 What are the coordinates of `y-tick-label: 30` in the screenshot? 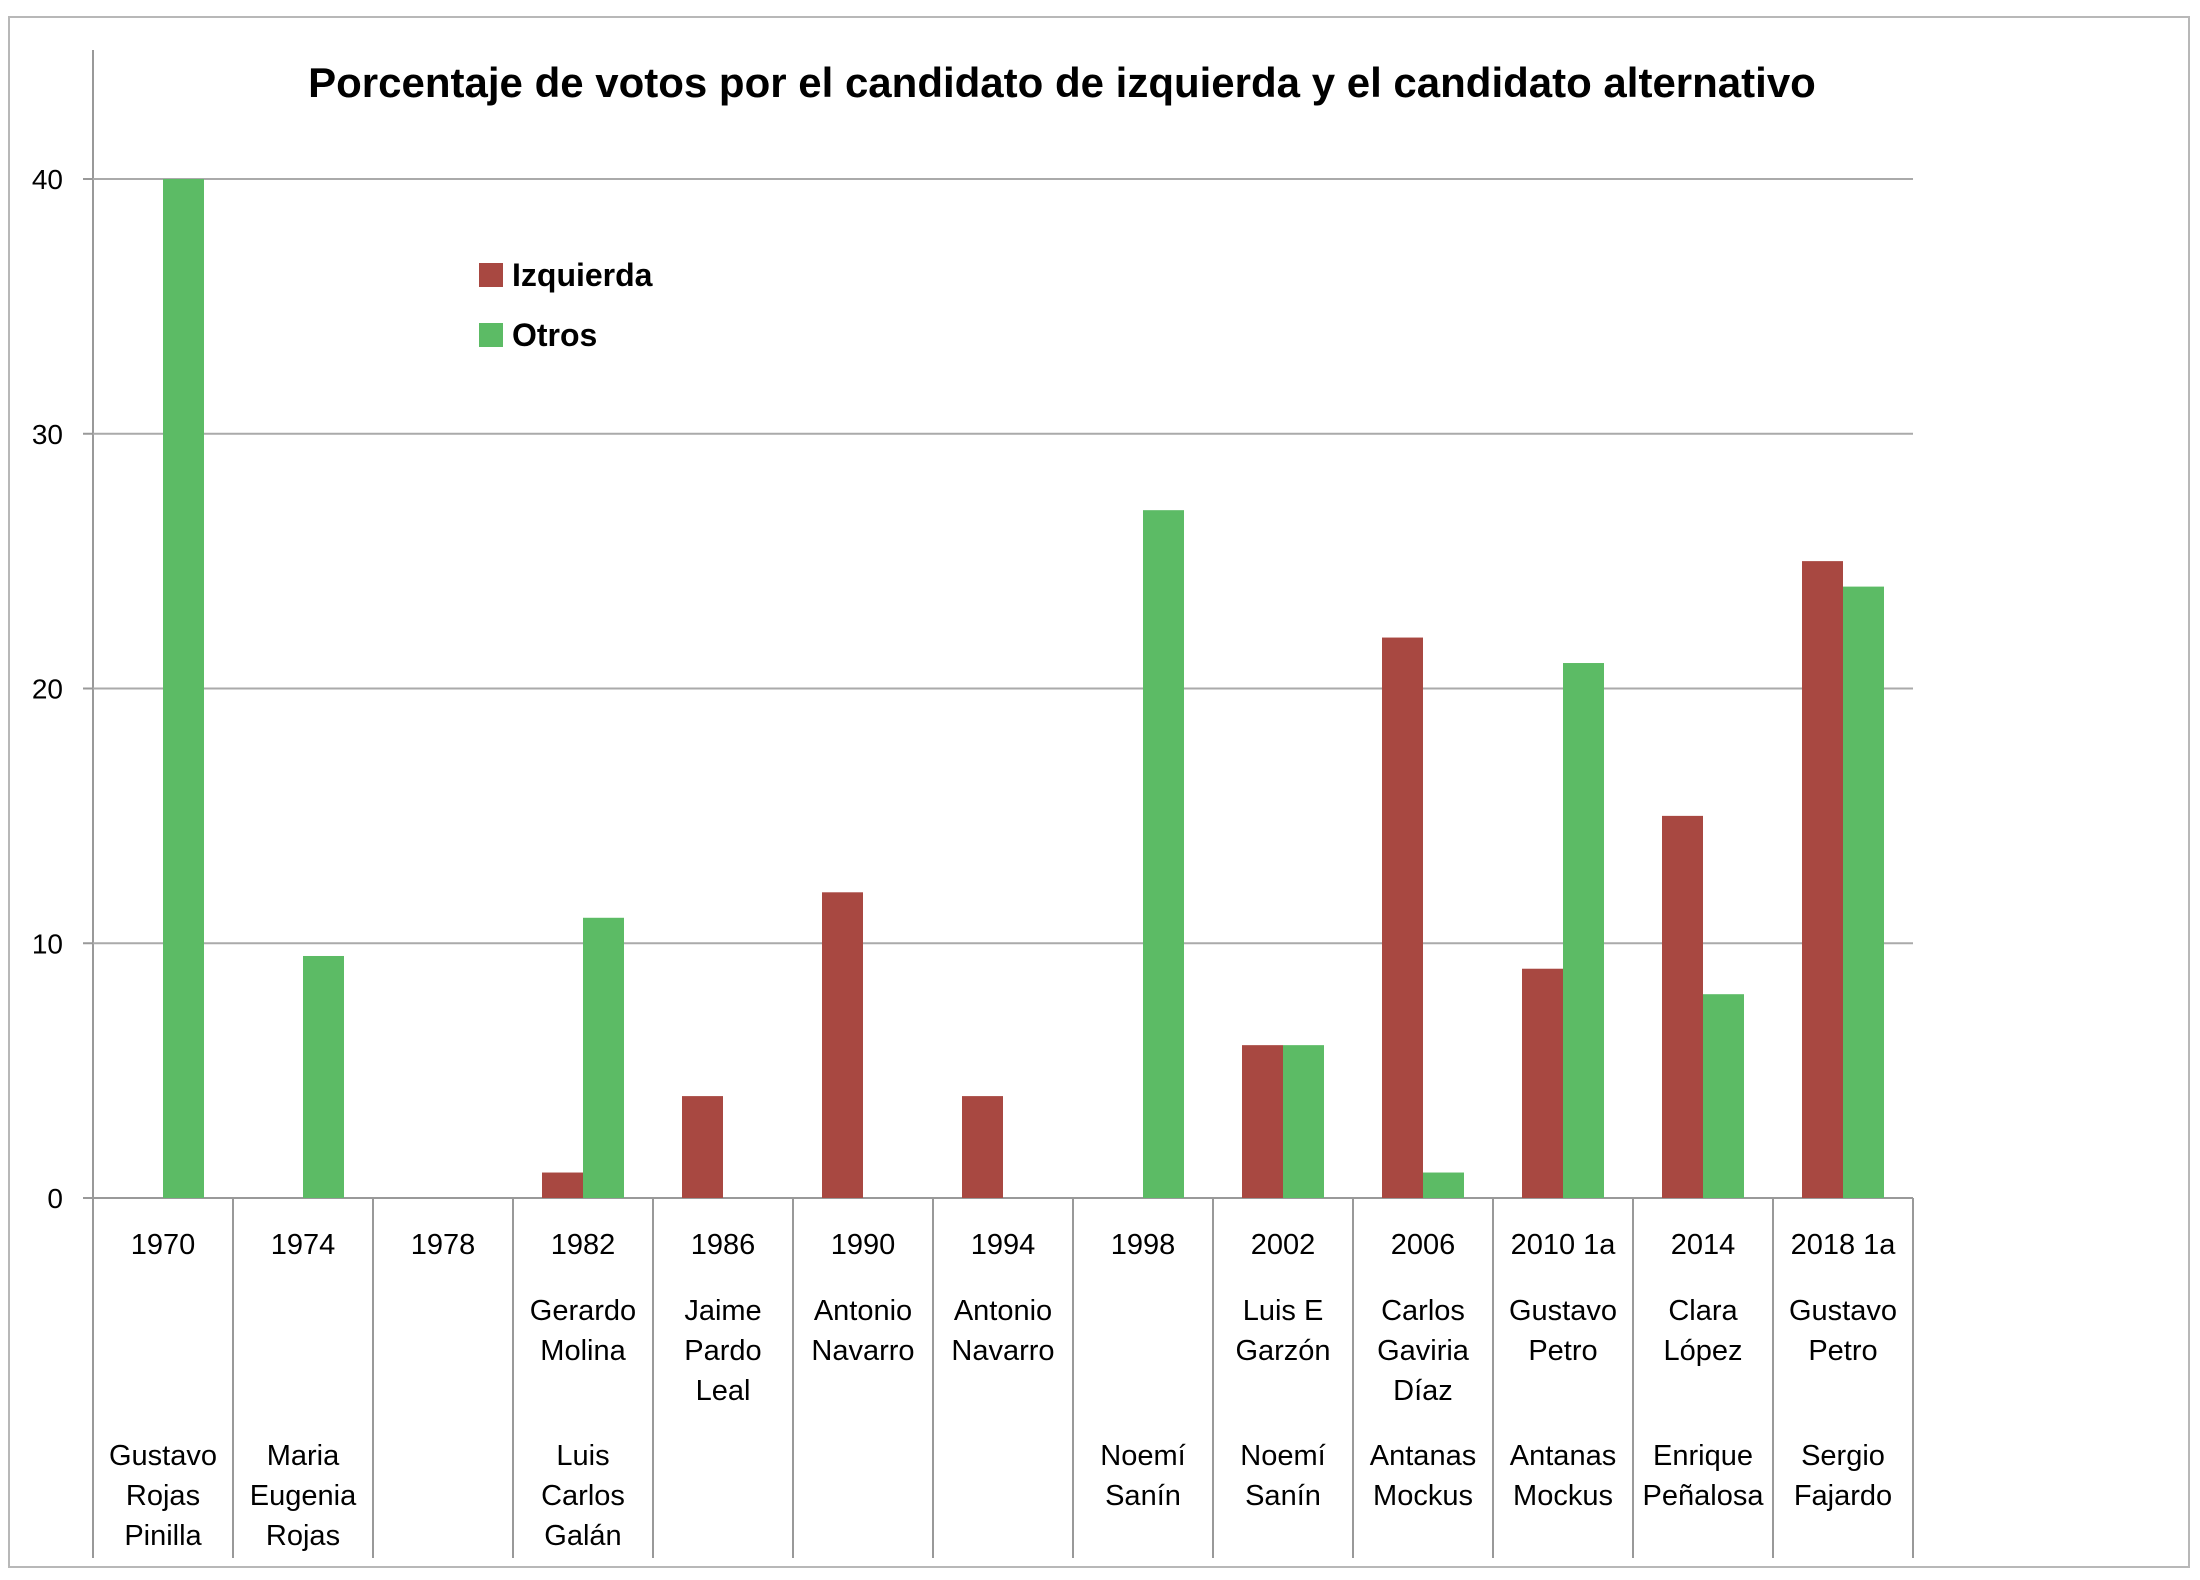 It's located at (47, 434).